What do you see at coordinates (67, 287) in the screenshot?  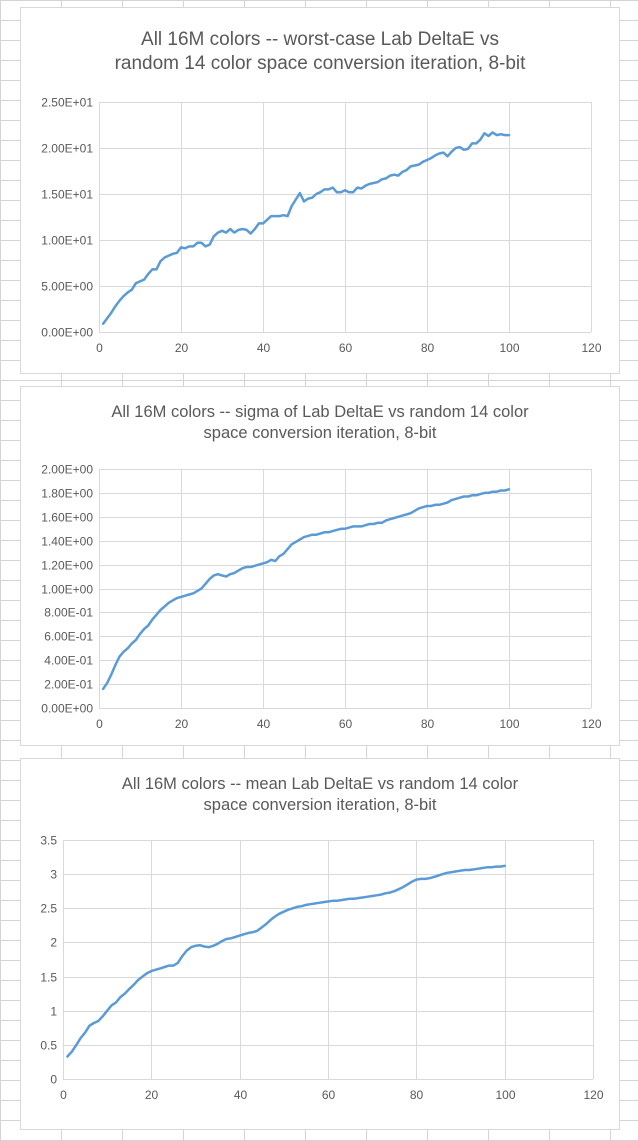 I see `y-tick-label: 5.00E+00` at bounding box center [67, 287].